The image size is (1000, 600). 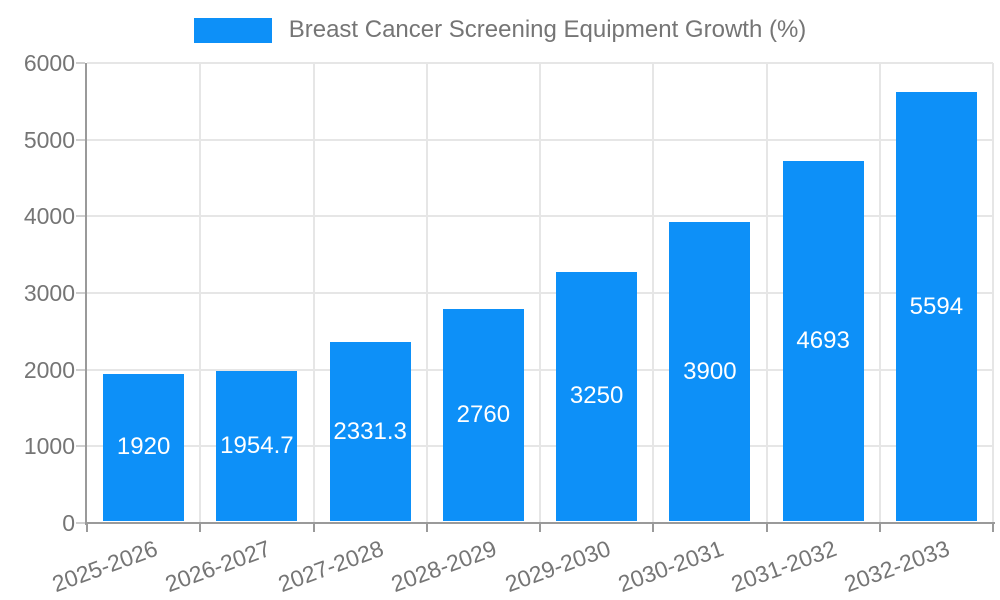 I want to click on bar: 1920, so click(x=144, y=447).